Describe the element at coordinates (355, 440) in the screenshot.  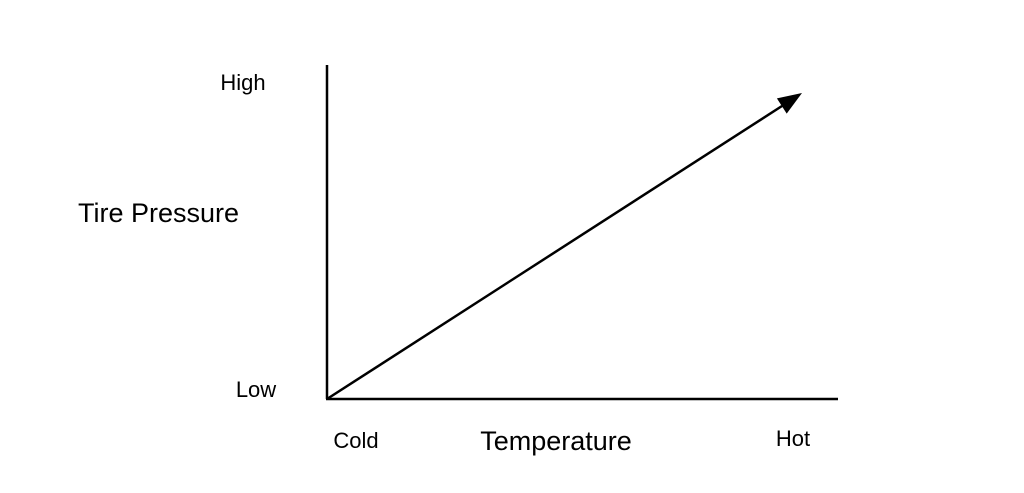
I see `x-low-label: Cold` at that location.